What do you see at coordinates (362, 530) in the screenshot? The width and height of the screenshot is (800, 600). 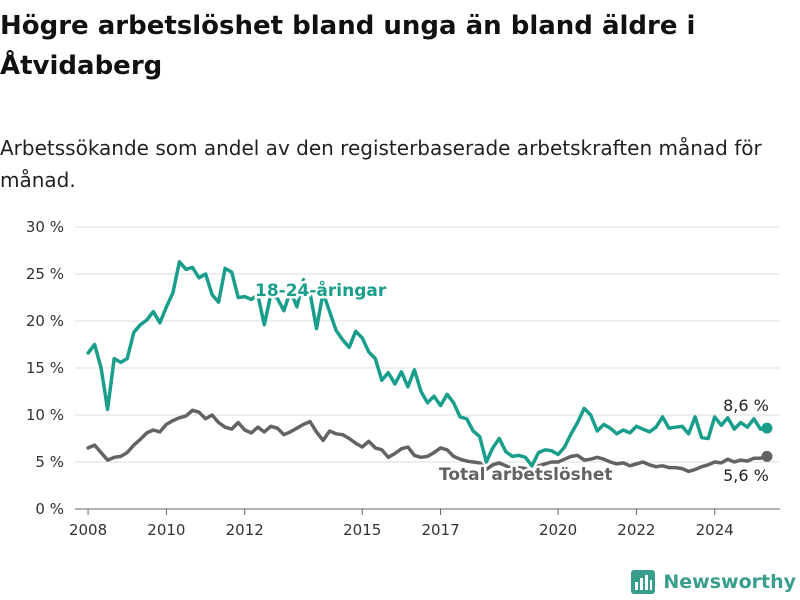 I see `x-tick-label: 2015` at bounding box center [362, 530].